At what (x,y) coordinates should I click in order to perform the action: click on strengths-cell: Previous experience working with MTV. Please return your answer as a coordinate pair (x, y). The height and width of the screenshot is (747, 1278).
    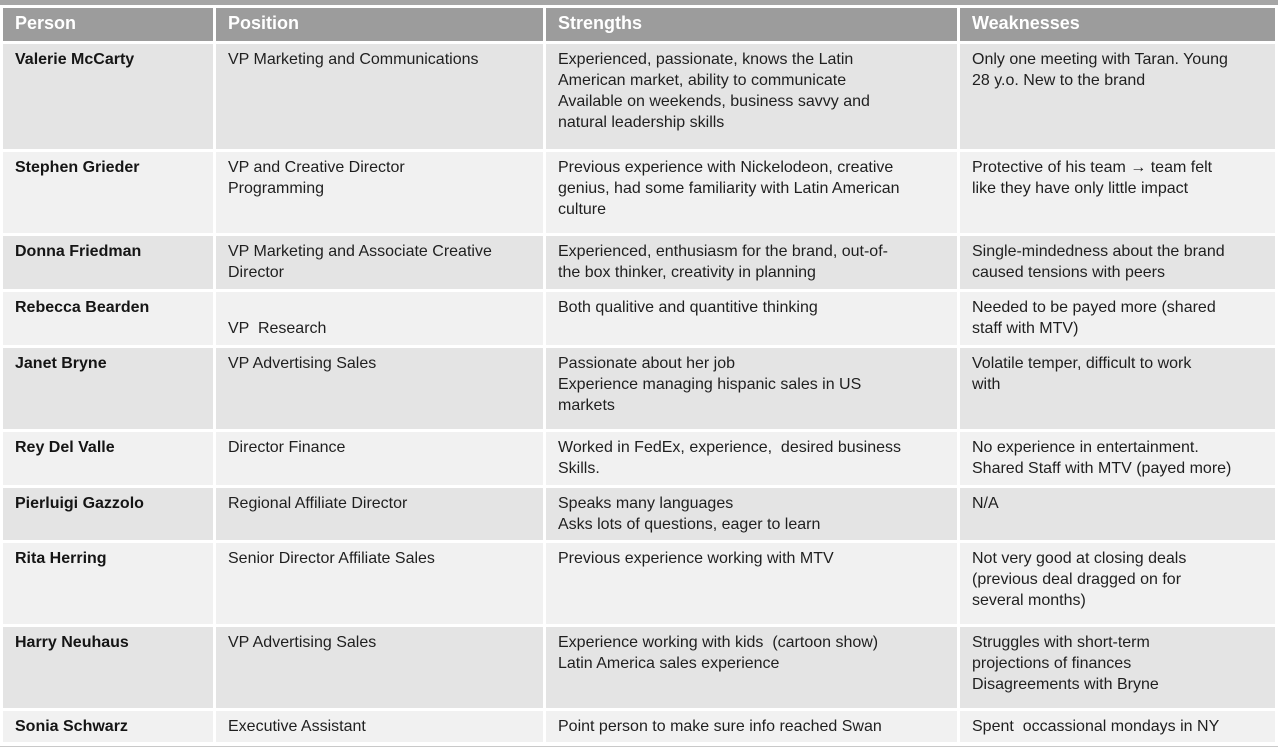
    Looking at the image, I should click on (751, 583).